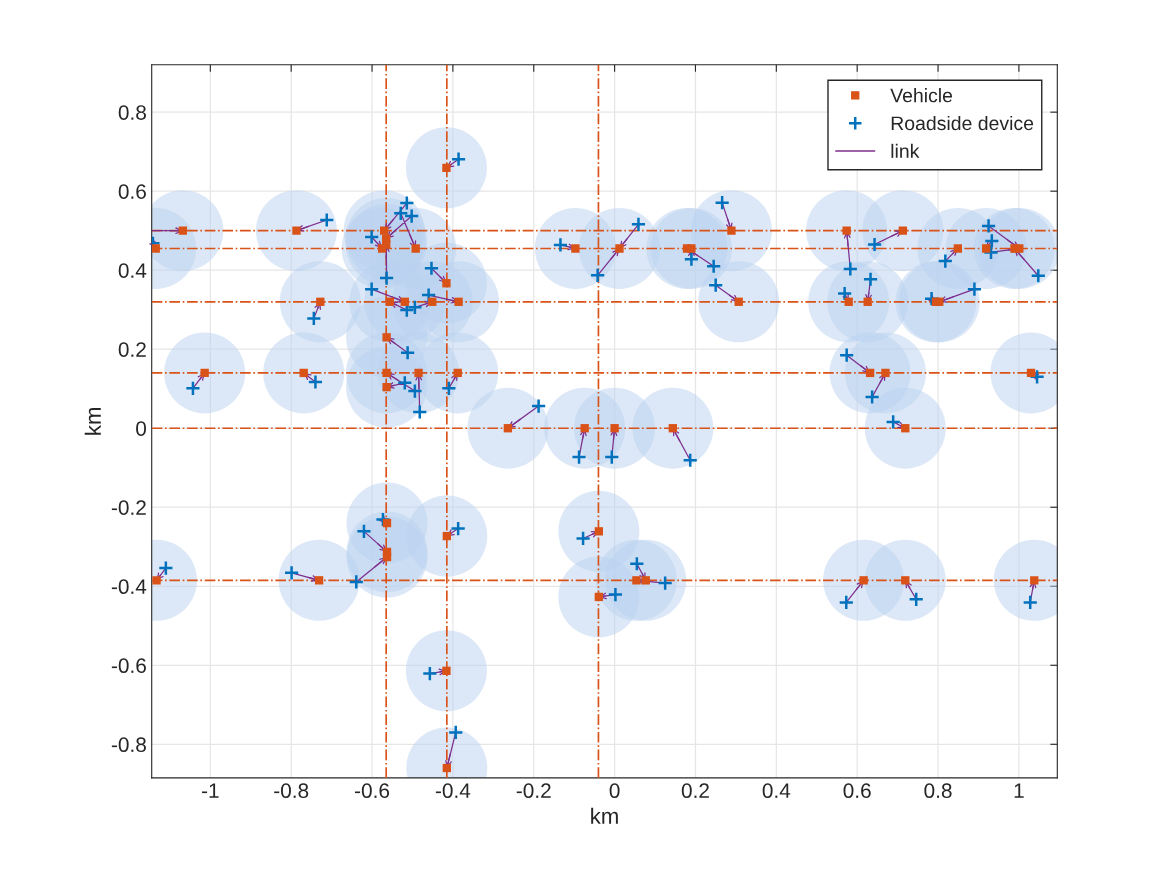 This screenshot has width=1167, height=875. Describe the element at coordinates (132, 112) in the screenshot. I see `y-tick-label: 0.8` at that location.